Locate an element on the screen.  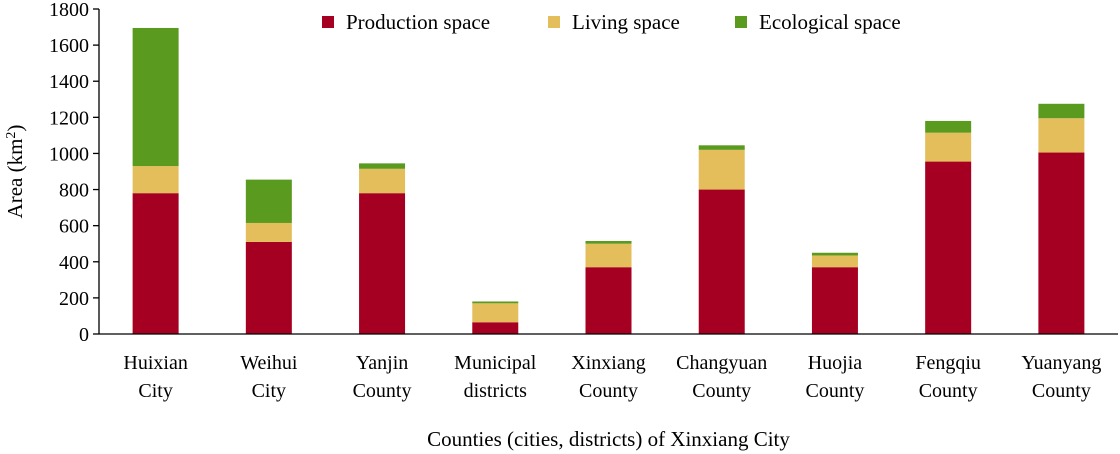
x-category-label: districts is located at coordinates (496, 391).